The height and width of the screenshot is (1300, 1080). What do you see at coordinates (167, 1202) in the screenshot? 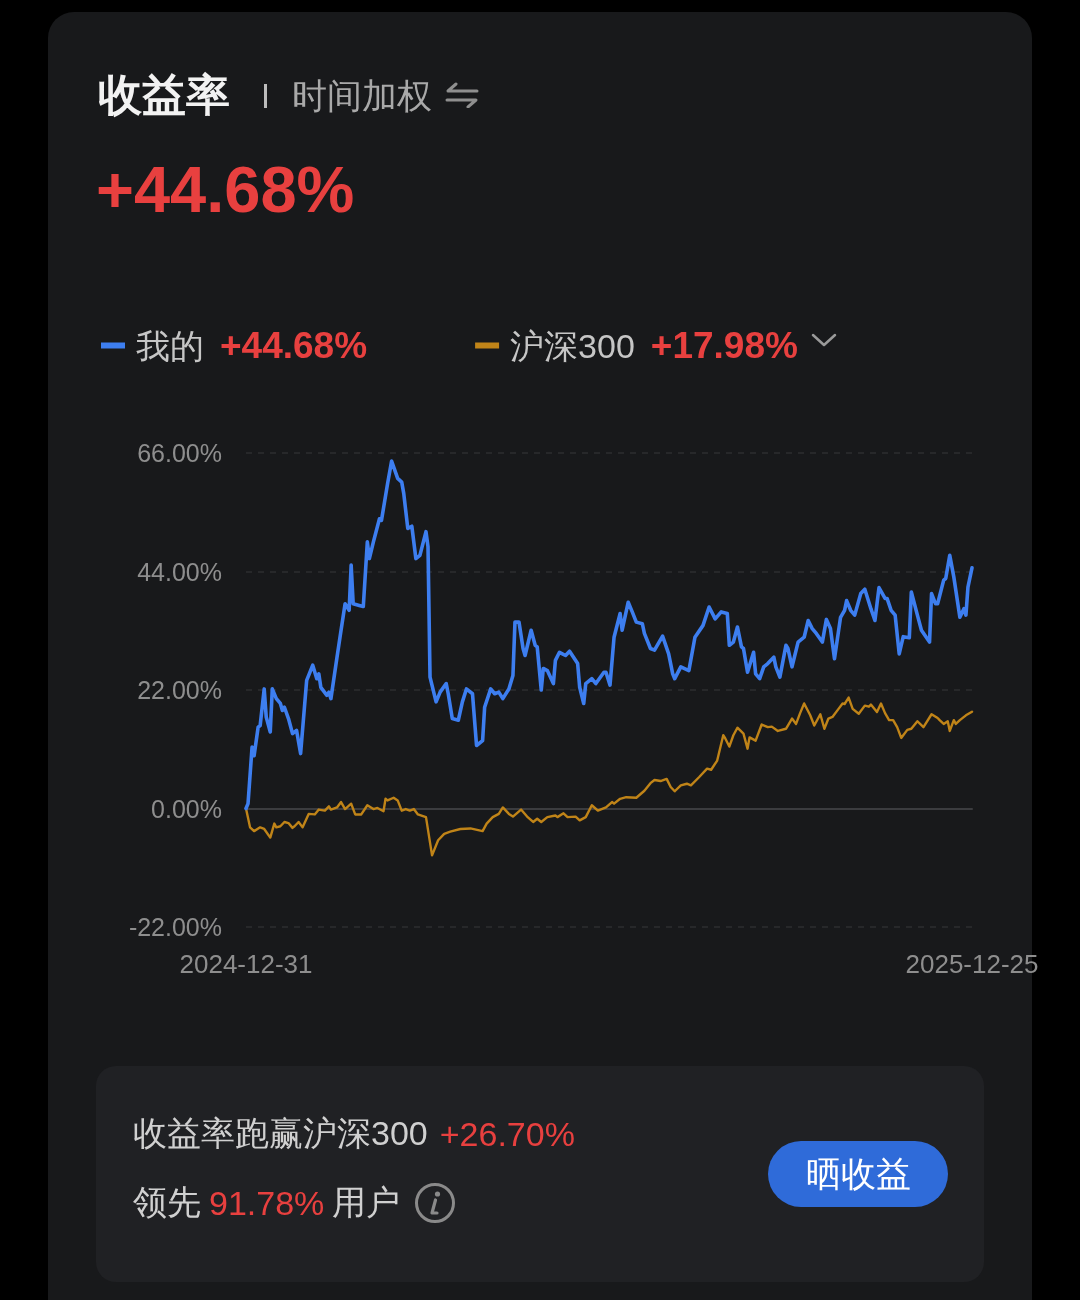
I see `text: 领先` at bounding box center [167, 1202].